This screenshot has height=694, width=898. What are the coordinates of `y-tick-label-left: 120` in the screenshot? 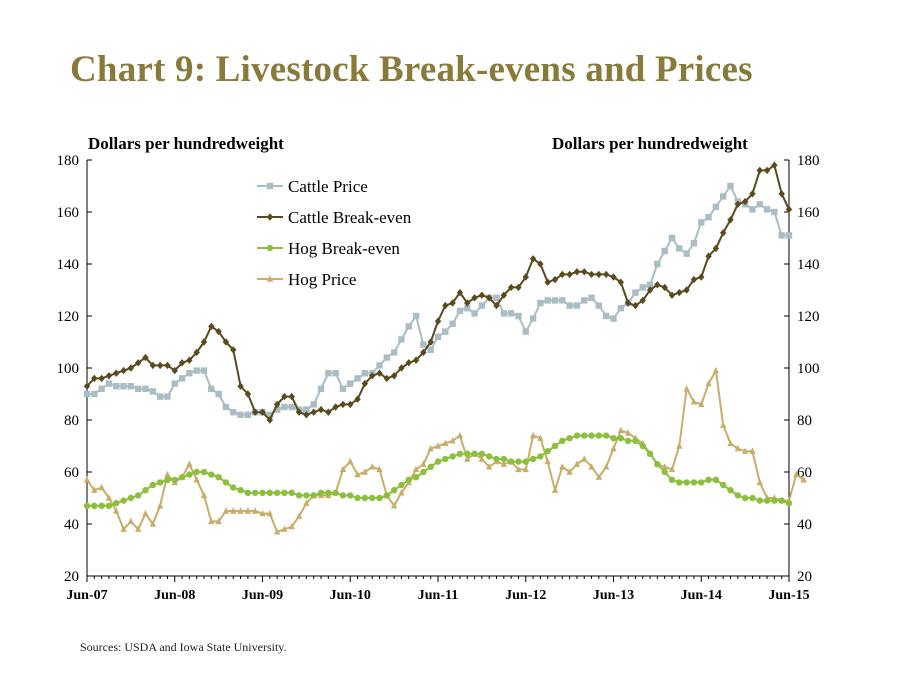 It's located at (68, 317).